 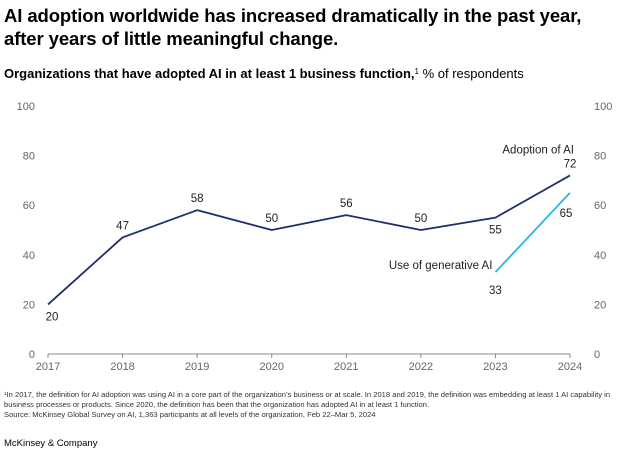 What do you see at coordinates (495, 367) in the screenshot?
I see `x-tick-label: 2023` at bounding box center [495, 367].